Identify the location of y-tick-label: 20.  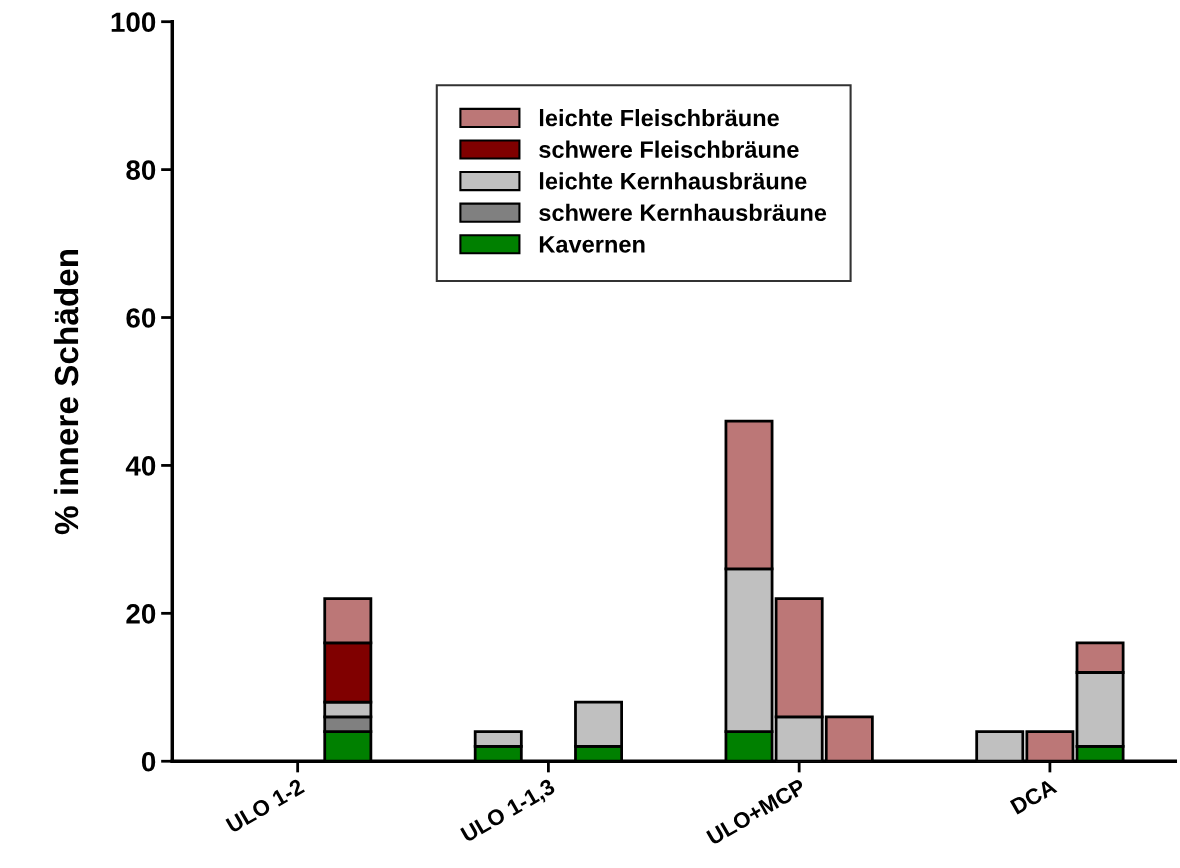
(141, 614).